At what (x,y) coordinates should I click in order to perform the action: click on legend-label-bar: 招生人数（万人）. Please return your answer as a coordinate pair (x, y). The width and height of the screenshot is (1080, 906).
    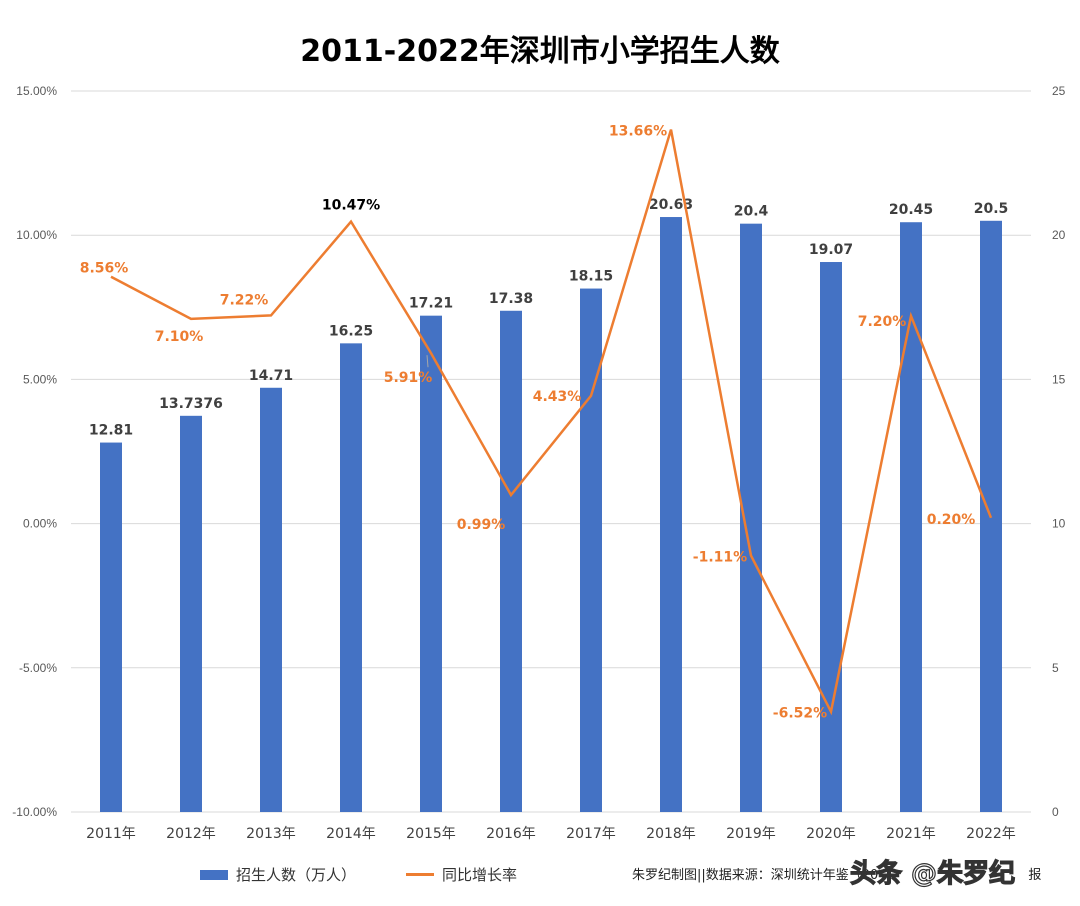
    Looking at the image, I should click on (296, 875).